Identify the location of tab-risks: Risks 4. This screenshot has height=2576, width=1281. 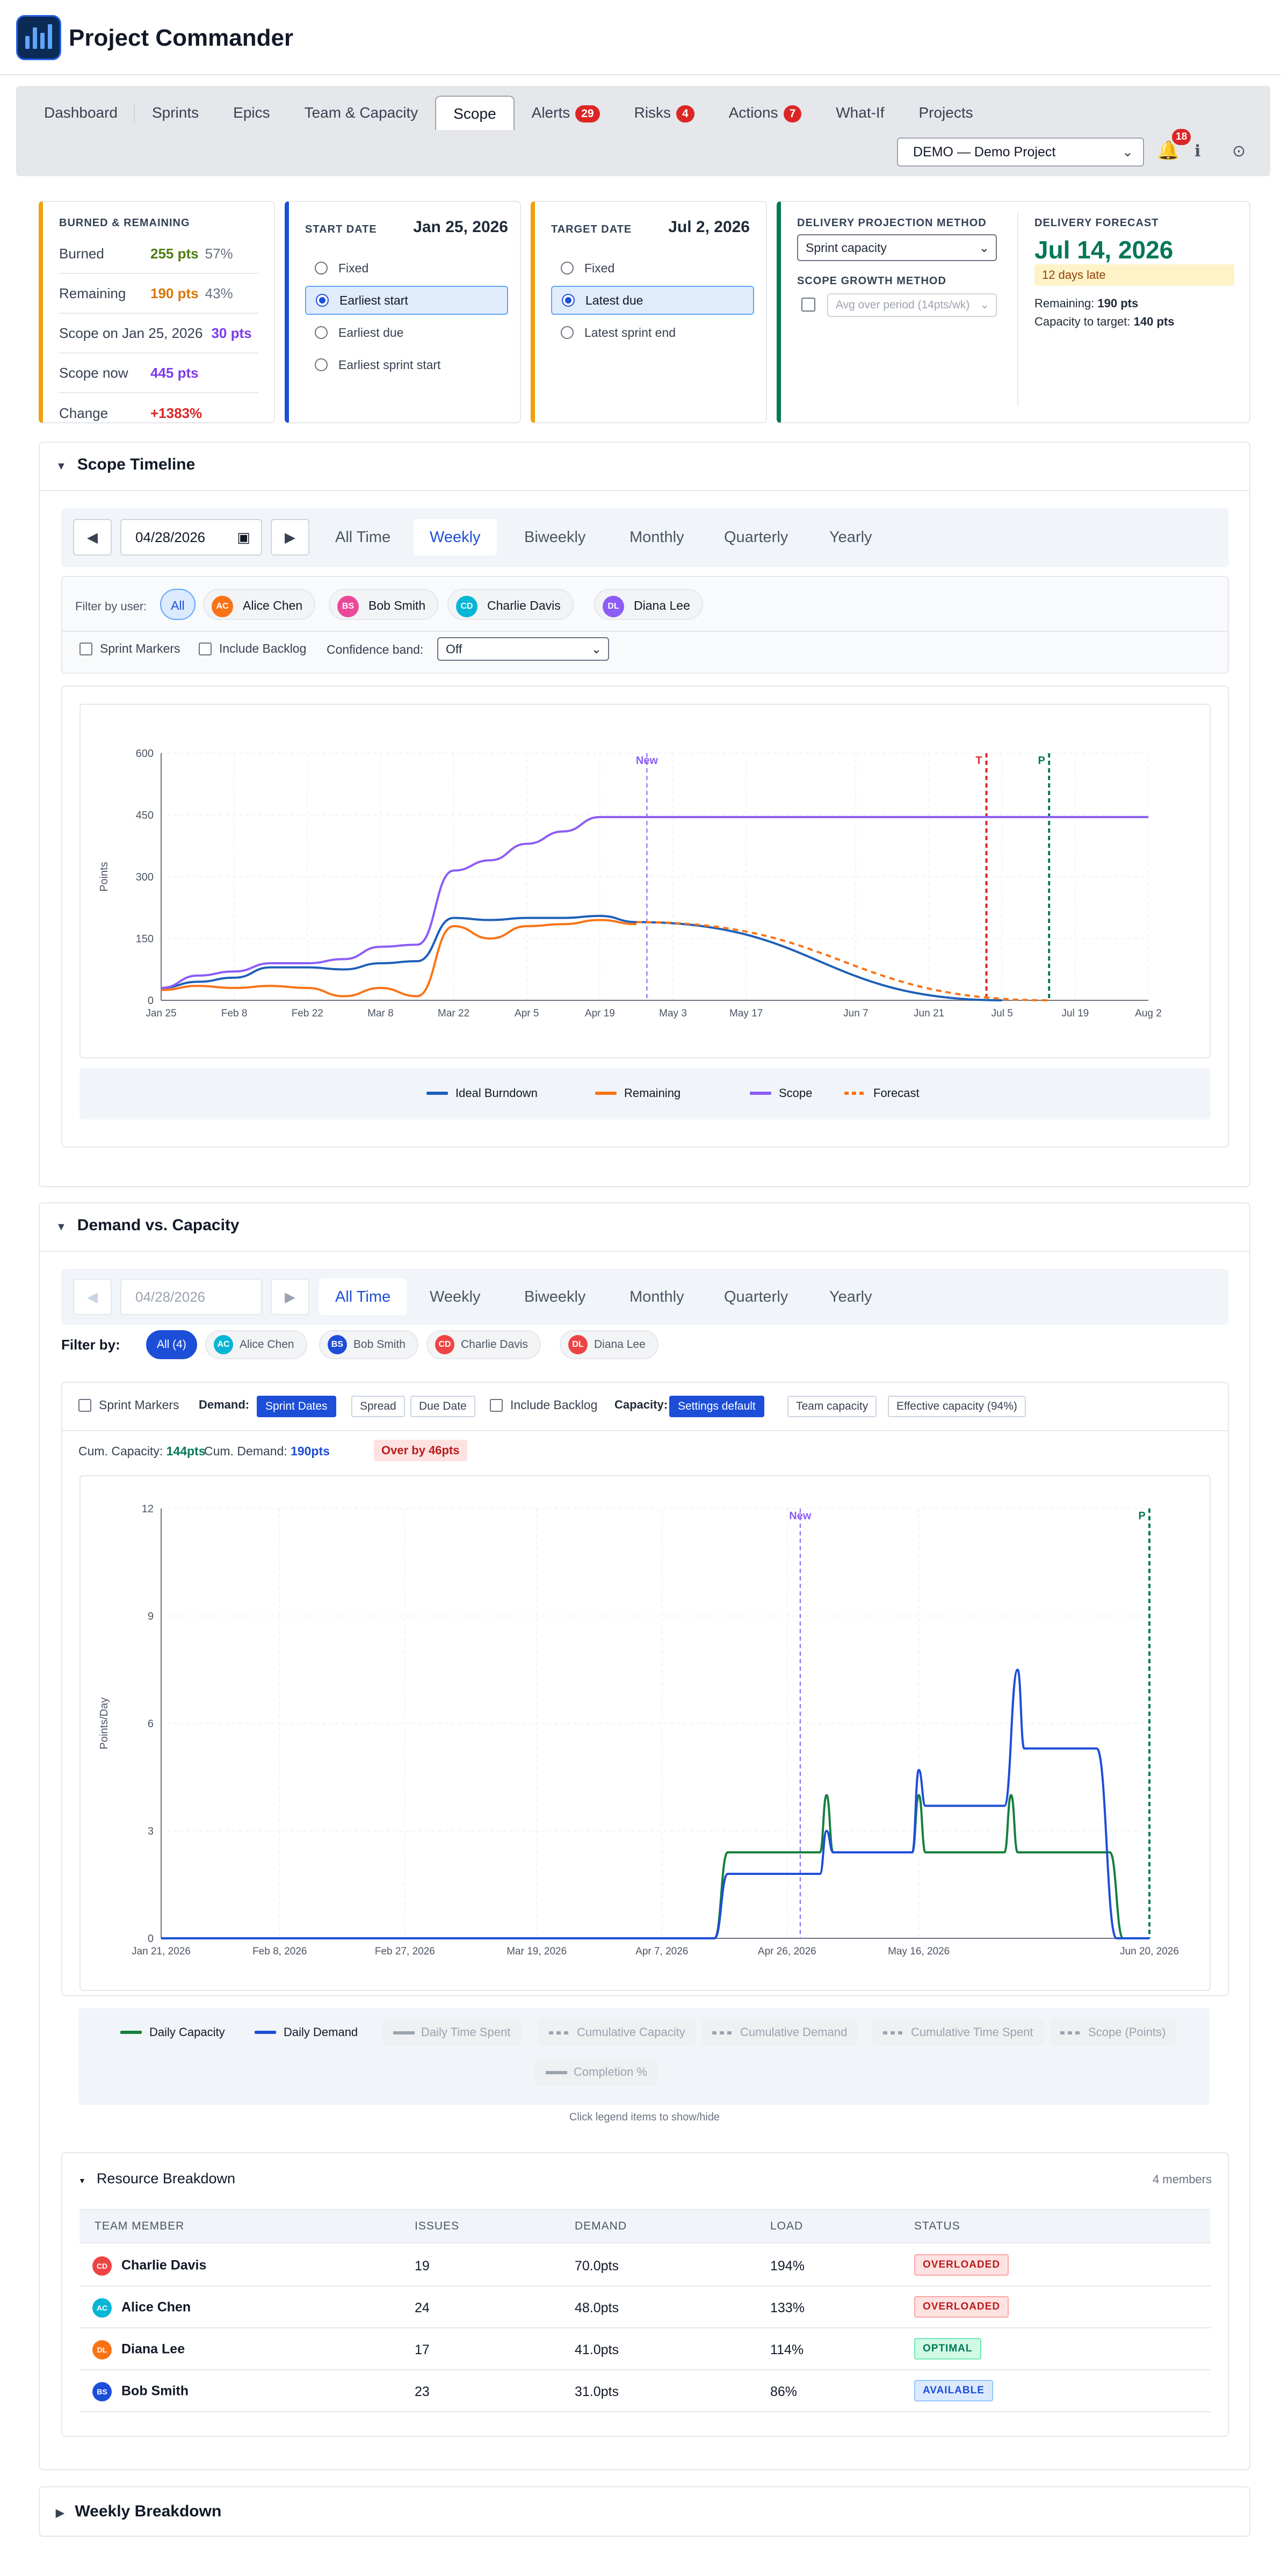
(664, 113).